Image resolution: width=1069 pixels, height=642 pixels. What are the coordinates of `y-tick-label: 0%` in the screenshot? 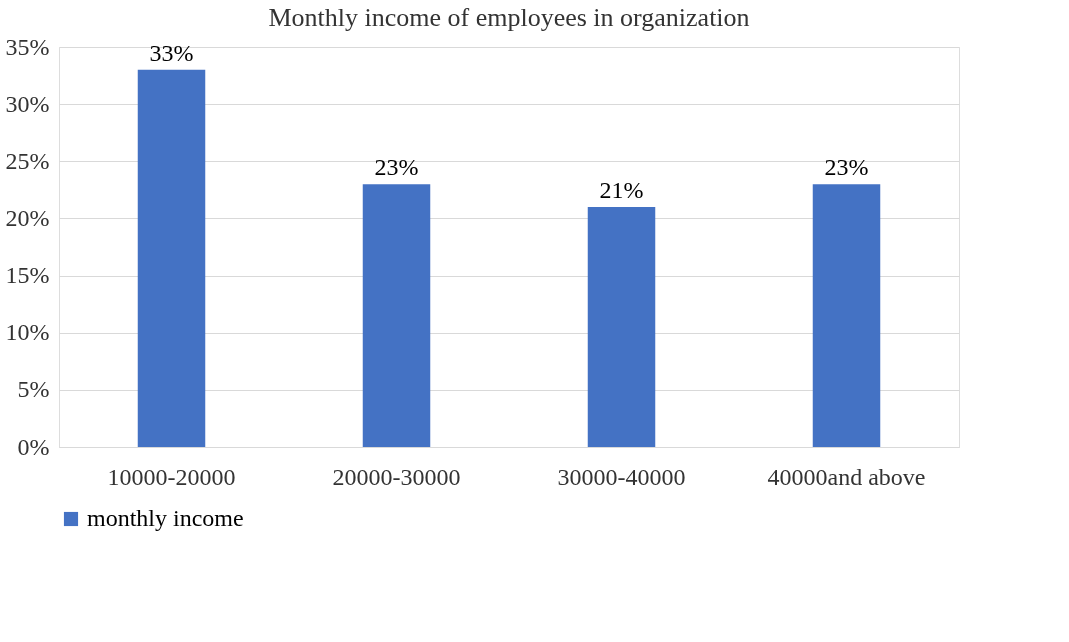 It's located at (33, 446).